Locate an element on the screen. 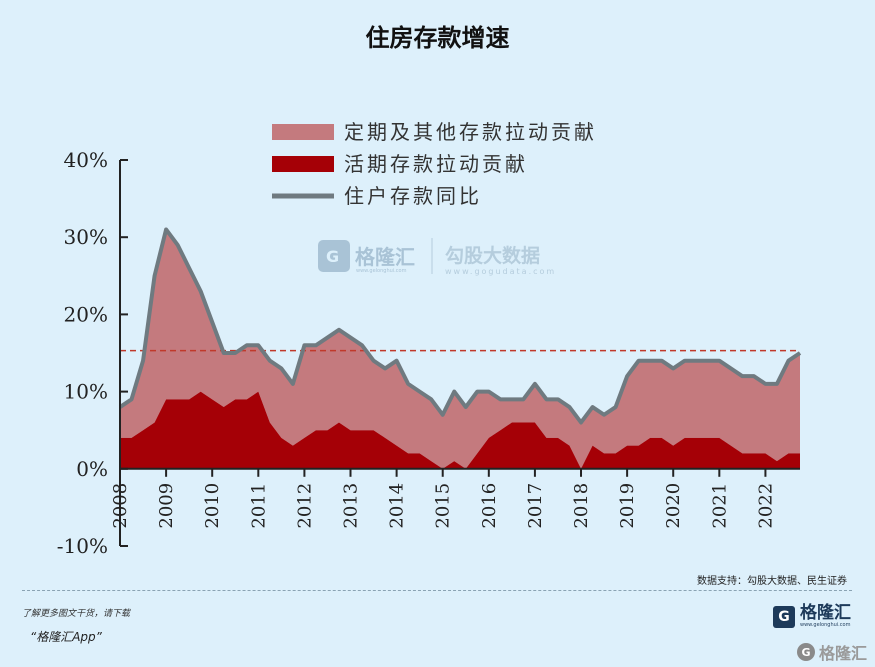  chart-title: 住房存款增速 is located at coordinates (437, 38).